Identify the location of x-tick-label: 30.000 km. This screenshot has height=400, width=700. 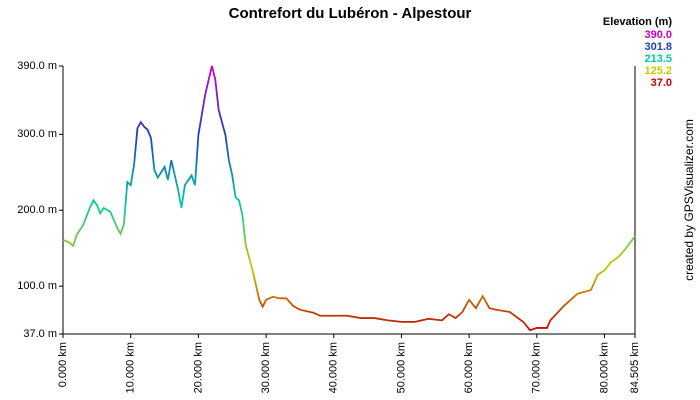
(266, 367).